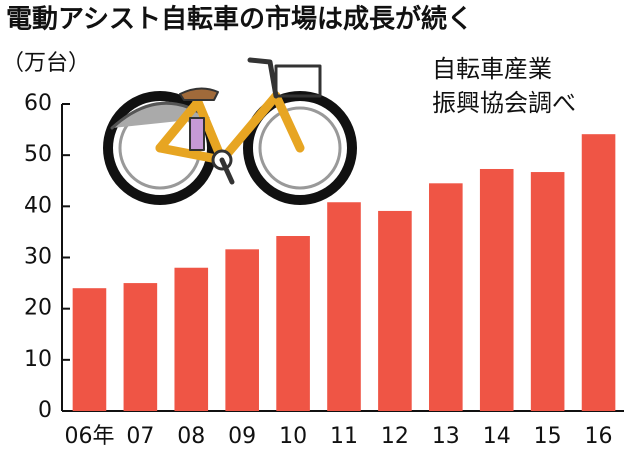  Describe the element at coordinates (230, 131) in the screenshot. I see `bicycle-illustration` at that location.